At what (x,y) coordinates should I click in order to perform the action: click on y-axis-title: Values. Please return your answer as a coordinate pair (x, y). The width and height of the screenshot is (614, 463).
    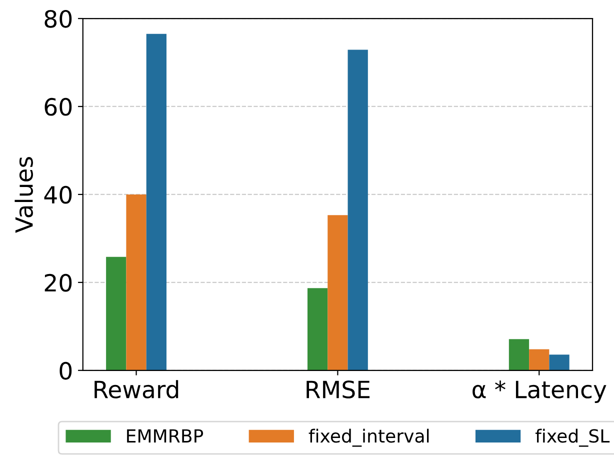
    Looking at the image, I should click on (23, 195).